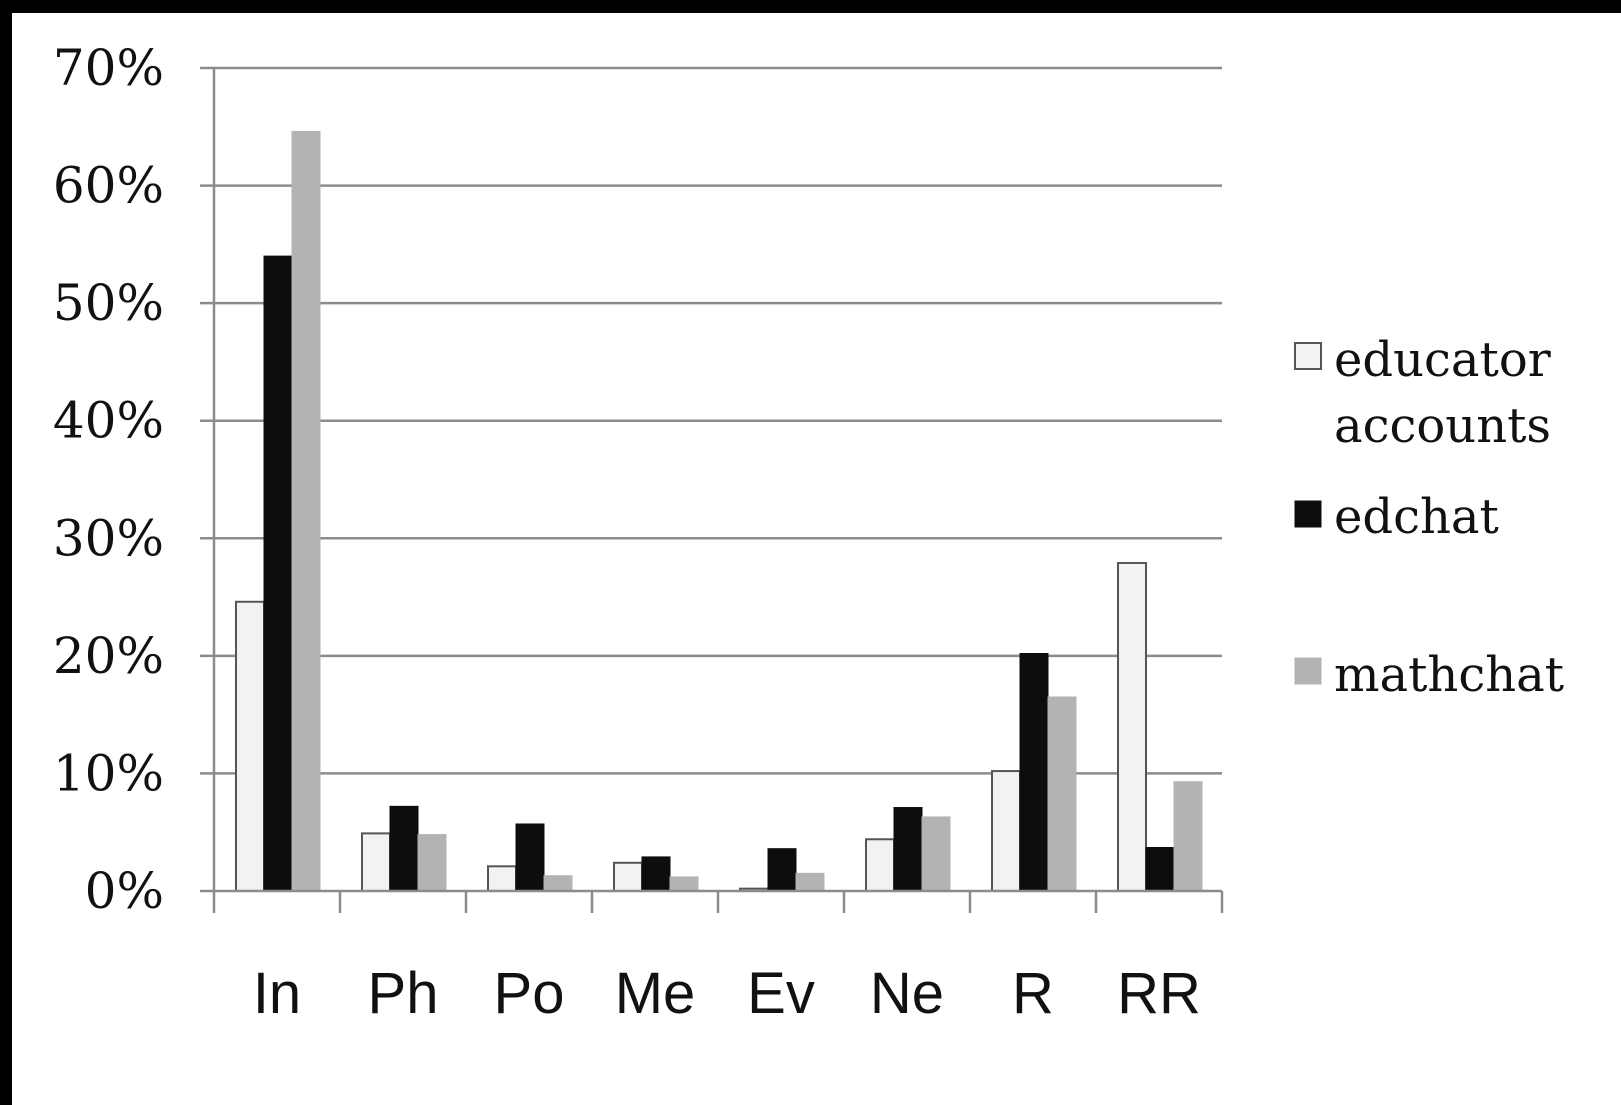 The height and width of the screenshot is (1105, 1621). Describe the element at coordinates (684, 884) in the screenshot. I see `bar-mathchat-Me` at that location.